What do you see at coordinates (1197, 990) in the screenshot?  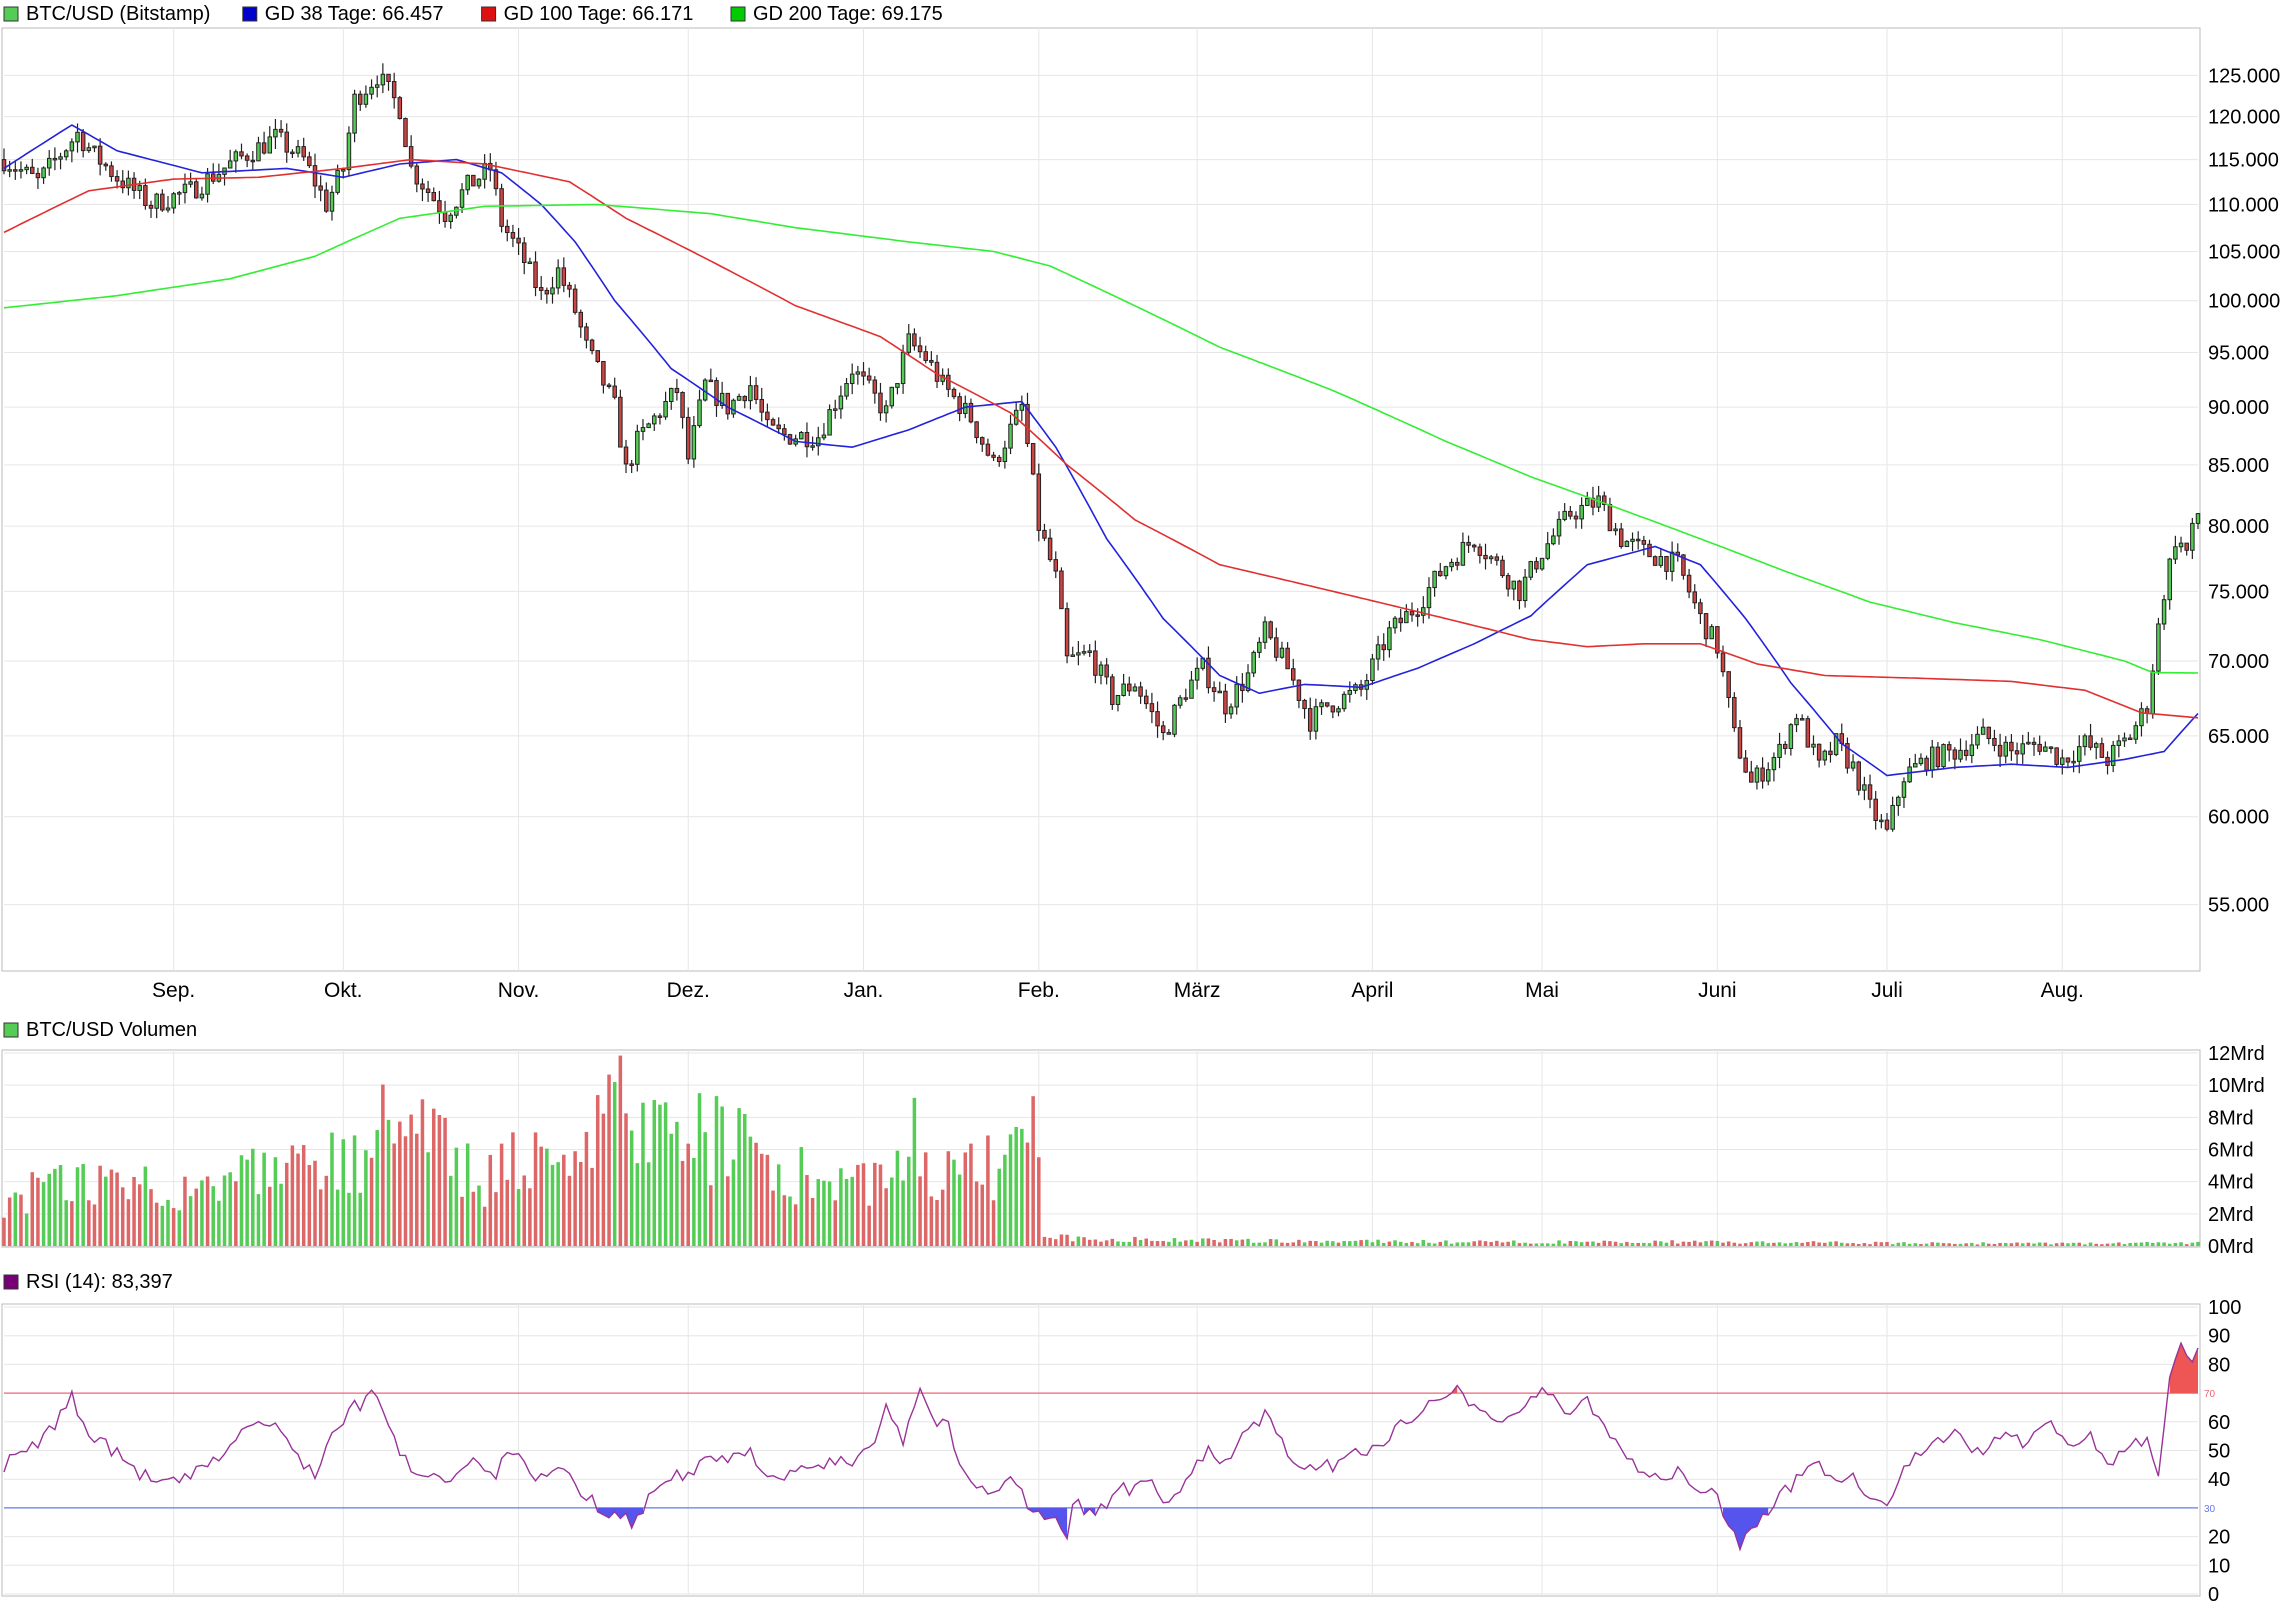 I see `price-x-tick: März` at bounding box center [1197, 990].